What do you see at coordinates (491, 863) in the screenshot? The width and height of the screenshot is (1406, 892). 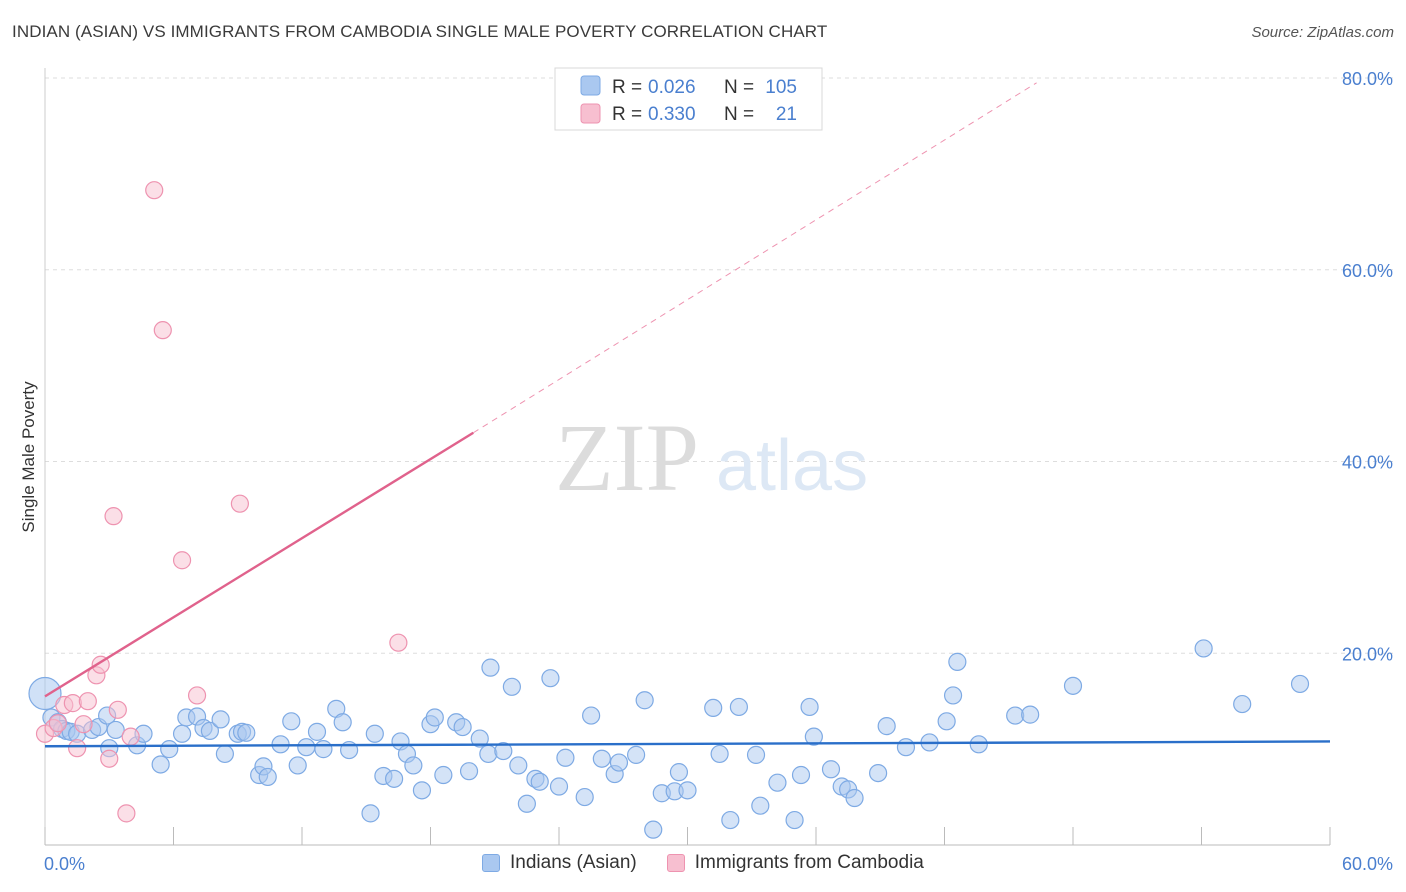 I see `legend-swatch-indians` at bounding box center [491, 863].